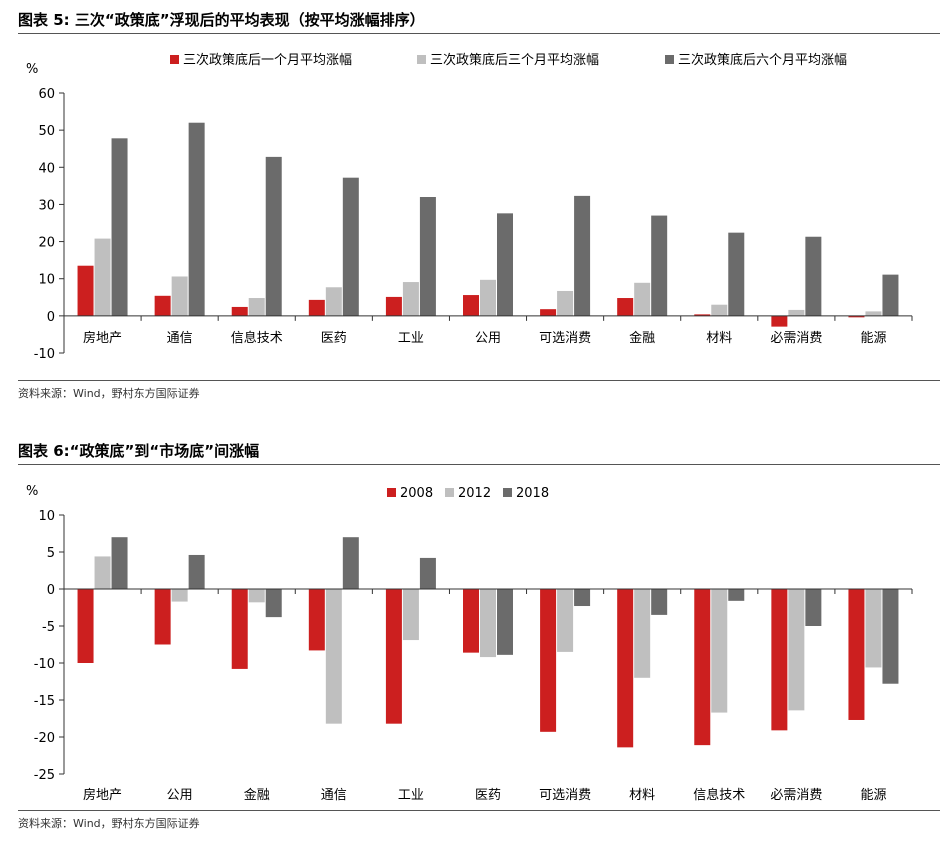  Describe the element at coordinates (565, 338) in the screenshot. I see `chart1-category-label: 可选消费` at that location.